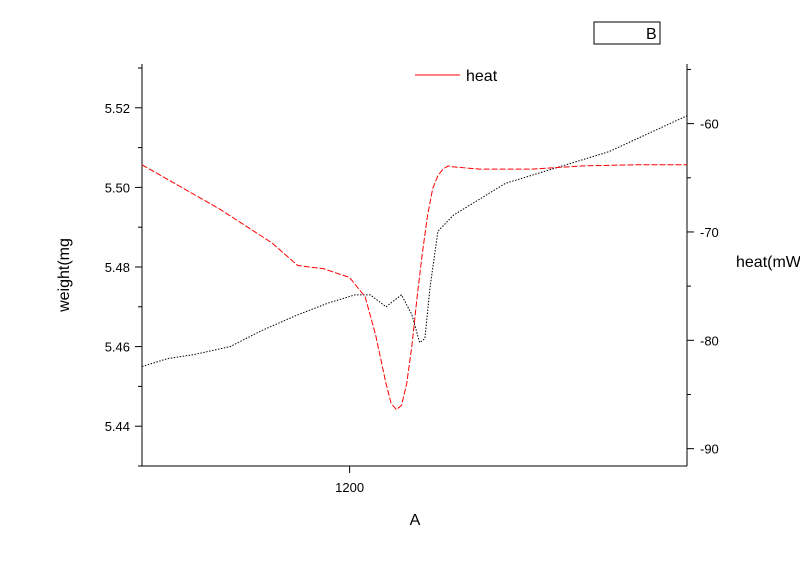 The width and height of the screenshot is (800, 561). What do you see at coordinates (117, 347) in the screenshot?
I see `left-tick-label: 5.46` at bounding box center [117, 347].